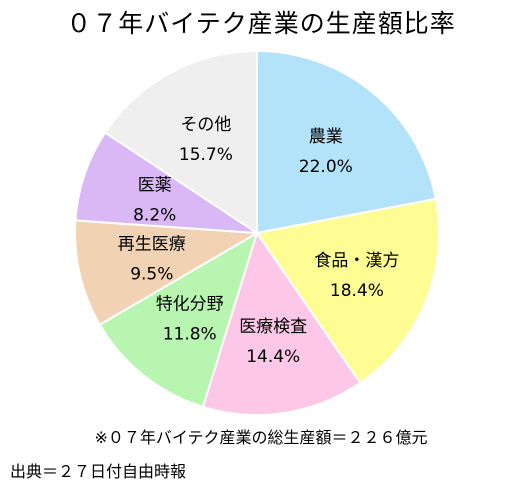 The height and width of the screenshot is (491, 522). Describe the element at coordinates (261, 23) in the screenshot. I see `chart-title: ０７年バイテク産業の生産額比率` at that location.